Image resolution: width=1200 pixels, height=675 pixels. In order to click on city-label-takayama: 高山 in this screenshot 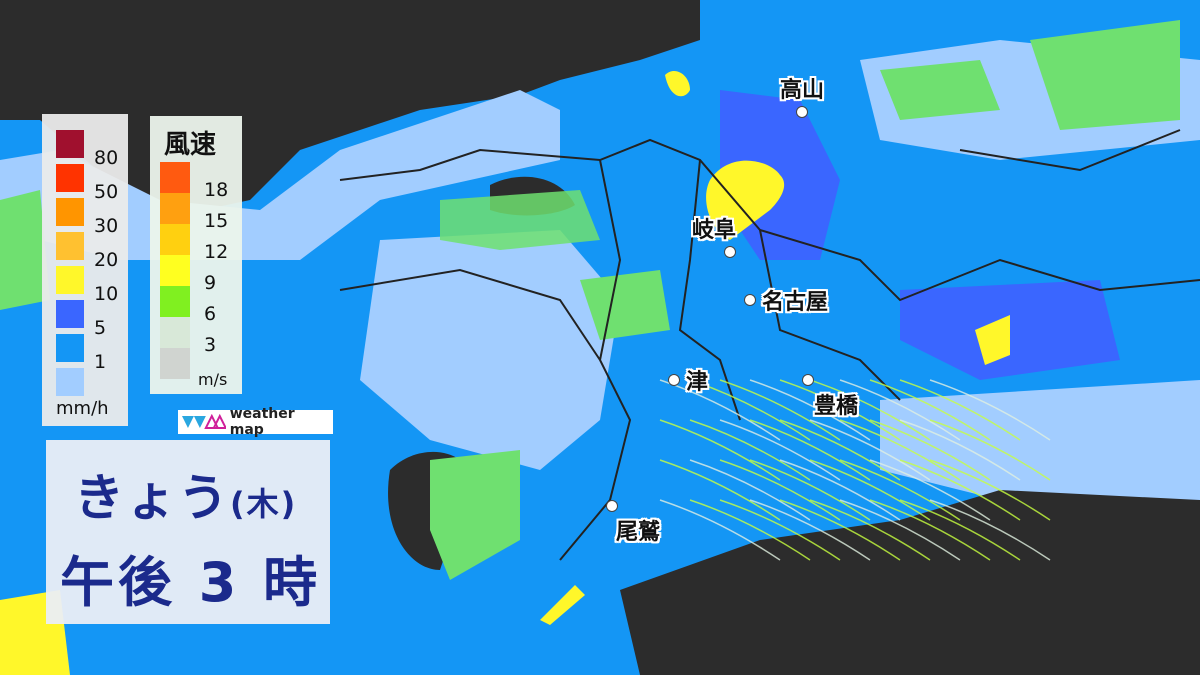, I will do `click(802, 95)`.